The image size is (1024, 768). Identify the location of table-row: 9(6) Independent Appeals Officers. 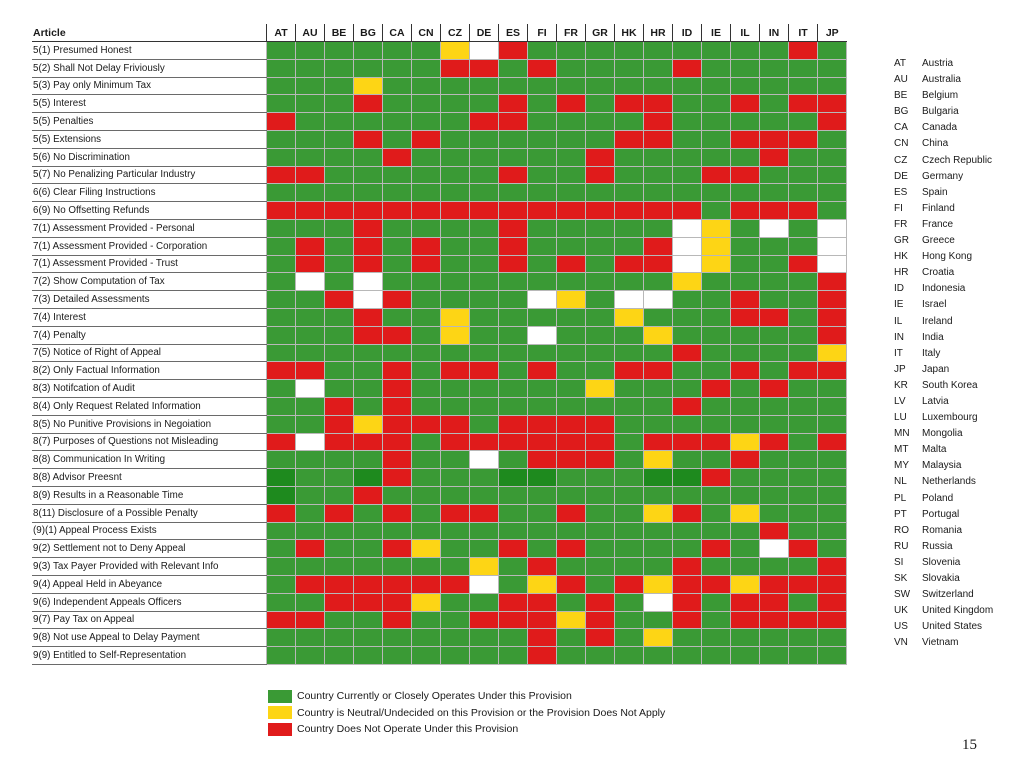
(439, 602).